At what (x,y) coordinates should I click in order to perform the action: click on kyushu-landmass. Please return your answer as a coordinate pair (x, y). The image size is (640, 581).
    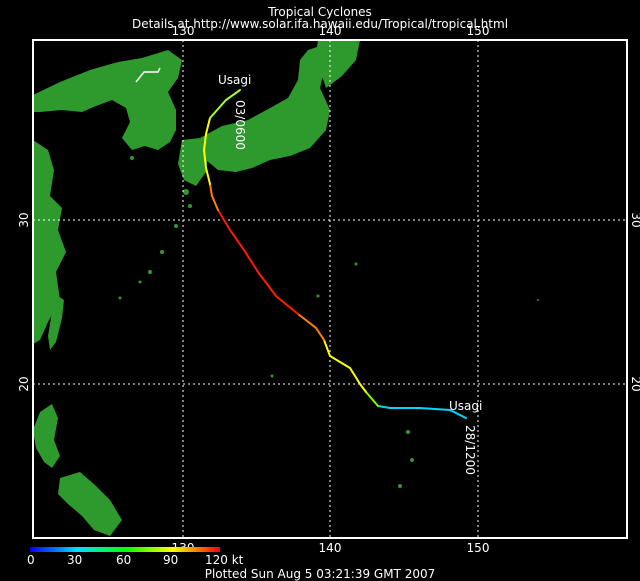
    Looking at the image, I should click on (193, 162).